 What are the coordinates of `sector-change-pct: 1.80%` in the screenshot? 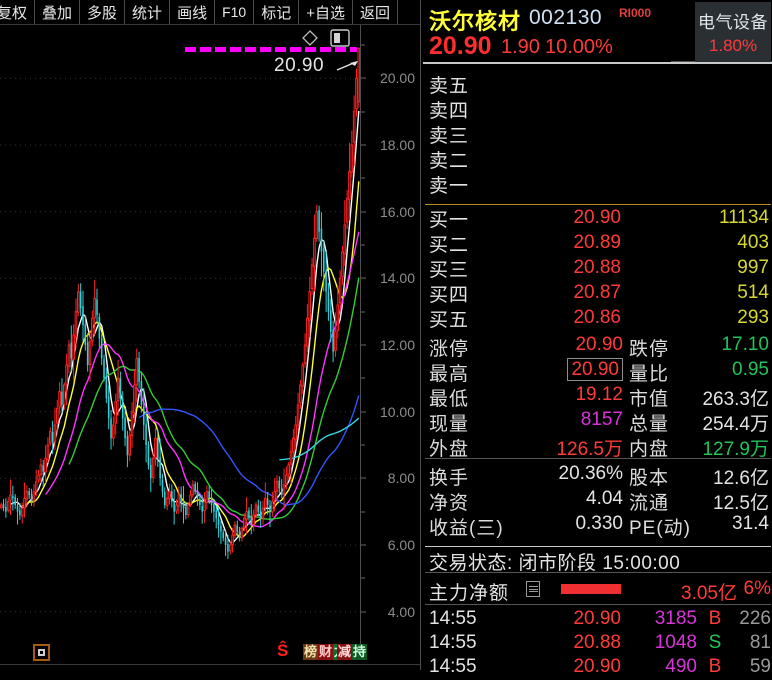 It's located at (733, 45).